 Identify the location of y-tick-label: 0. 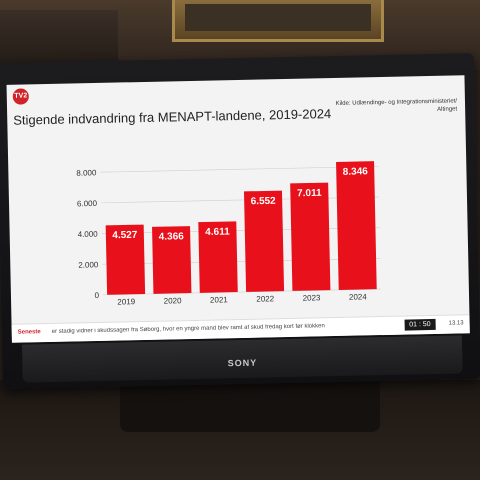
(96, 295).